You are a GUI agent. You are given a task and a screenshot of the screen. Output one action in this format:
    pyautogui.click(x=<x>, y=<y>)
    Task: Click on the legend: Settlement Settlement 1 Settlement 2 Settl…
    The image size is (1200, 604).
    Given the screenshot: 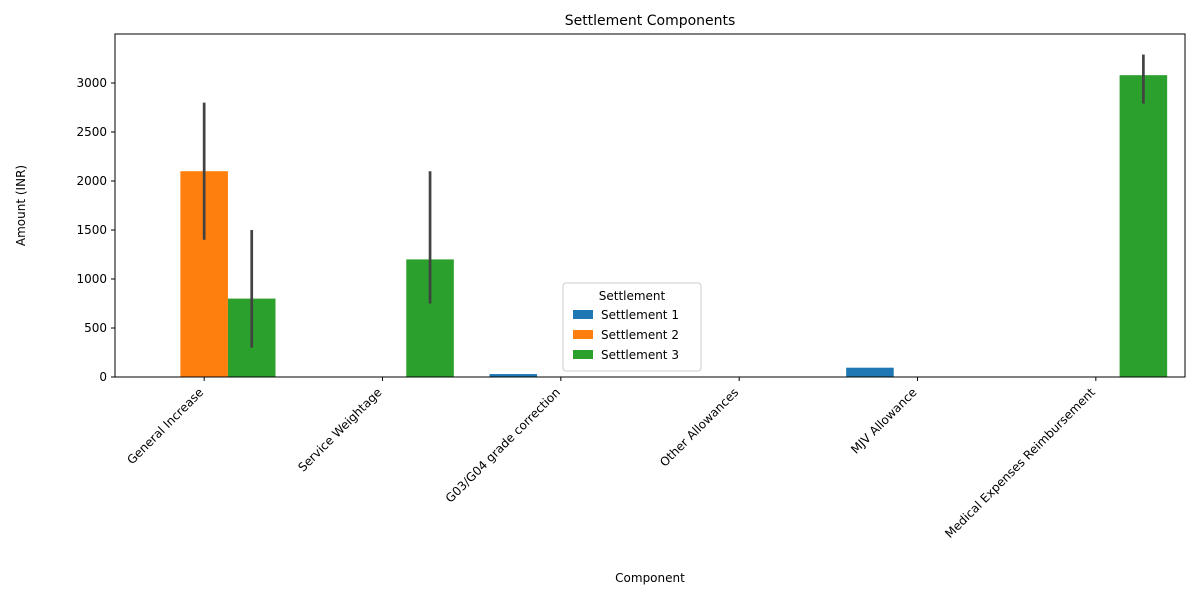 What is the action you would take?
    pyautogui.click(x=632, y=327)
    